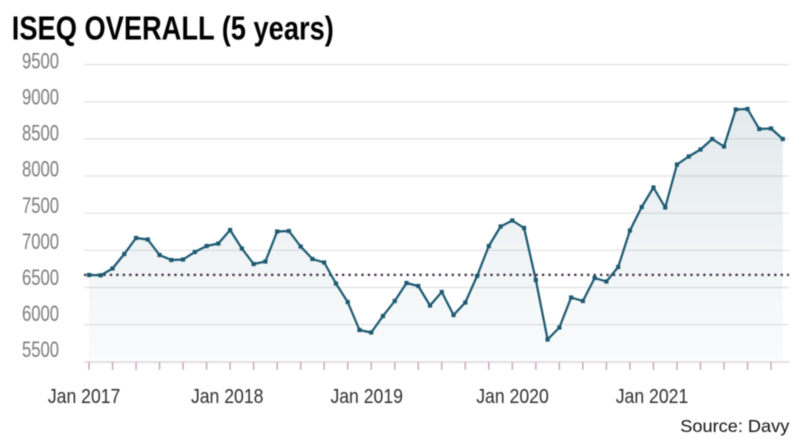  What do you see at coordinates (652, 397) in the screenshot?
I see `svg-text: Jan 2021` at bounding box center [652, 397].